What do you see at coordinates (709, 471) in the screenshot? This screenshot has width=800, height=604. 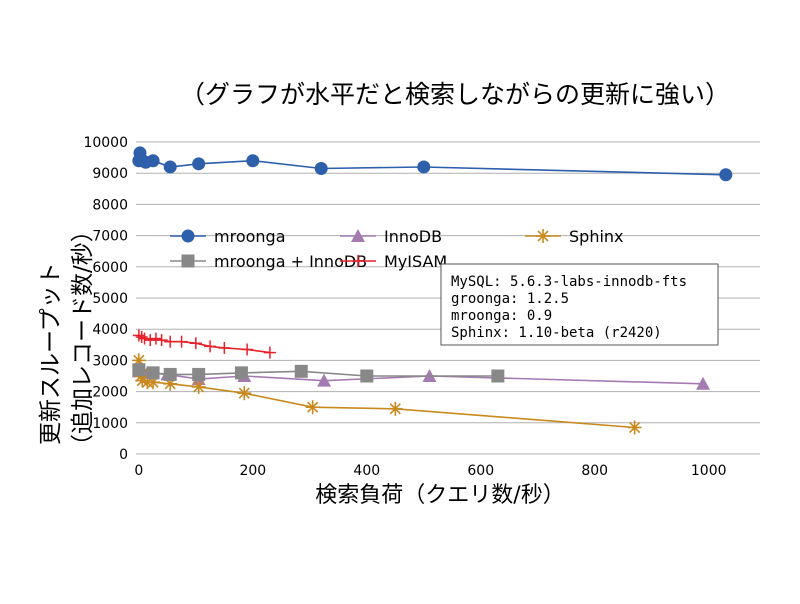 I see `x-tick-label: 1000` at bounding box center [709, 471].